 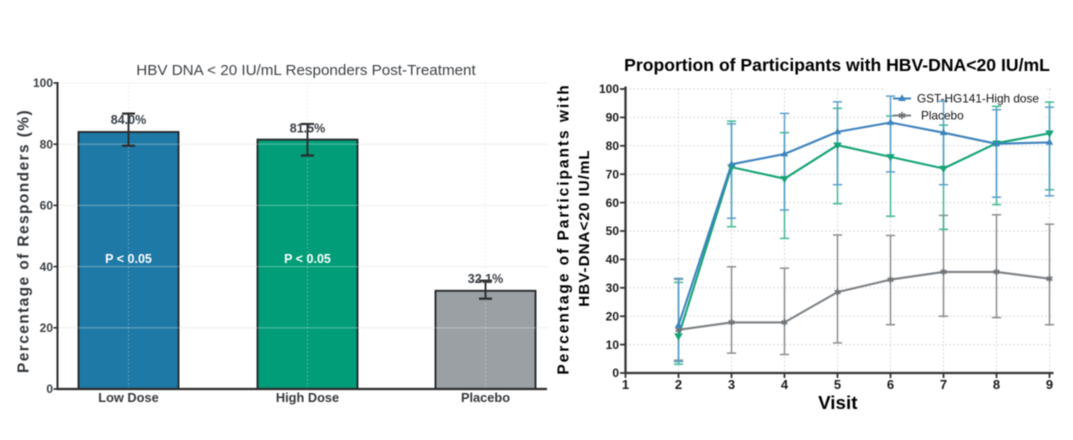 I want to click on svg-text: 9, so click(x=1049, y=384).